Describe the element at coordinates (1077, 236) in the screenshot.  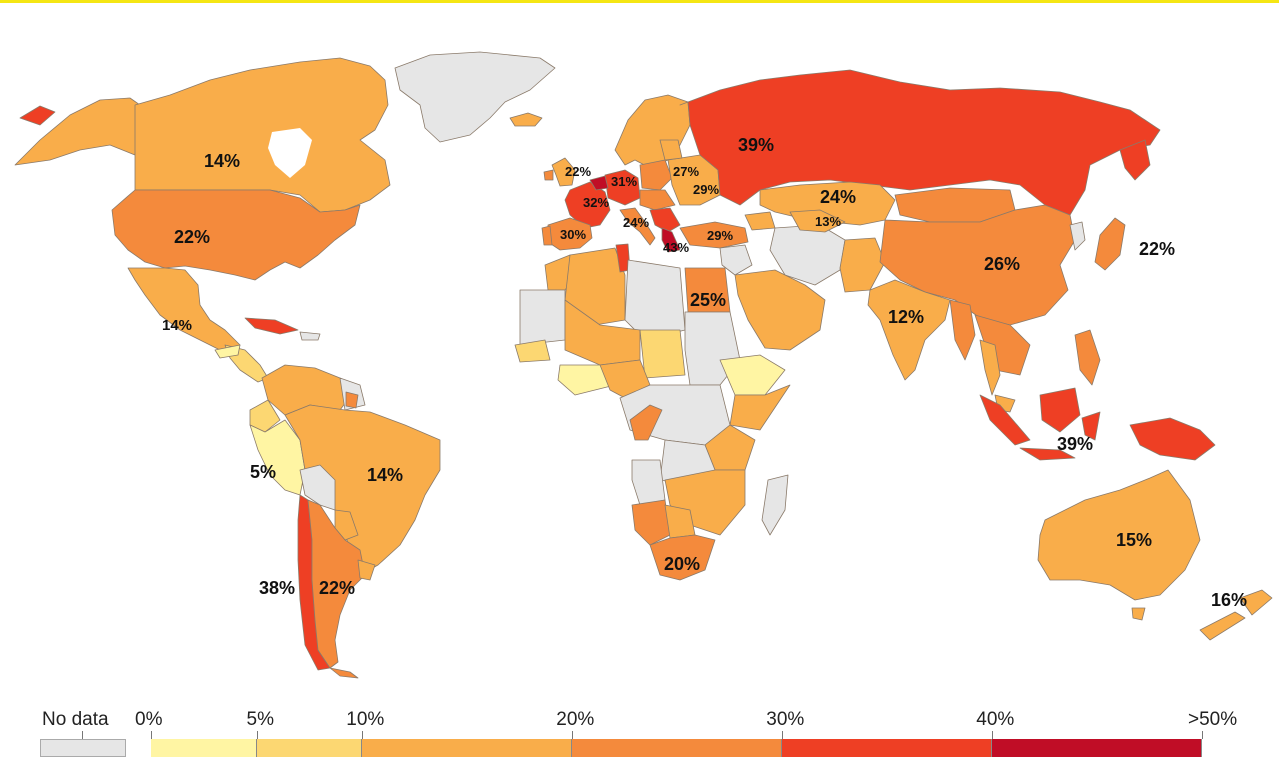
I see `korea` at that location.